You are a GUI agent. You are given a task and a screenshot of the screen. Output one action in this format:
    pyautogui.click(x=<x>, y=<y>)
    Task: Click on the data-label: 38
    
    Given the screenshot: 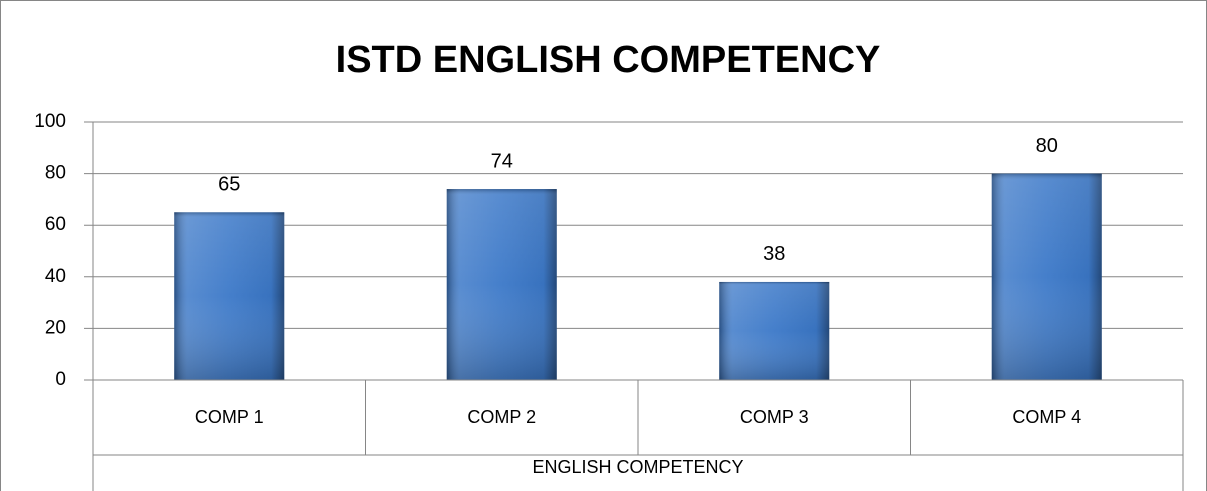 What is the action you would take?
    pyautogui.click(x=774, y=254)
    